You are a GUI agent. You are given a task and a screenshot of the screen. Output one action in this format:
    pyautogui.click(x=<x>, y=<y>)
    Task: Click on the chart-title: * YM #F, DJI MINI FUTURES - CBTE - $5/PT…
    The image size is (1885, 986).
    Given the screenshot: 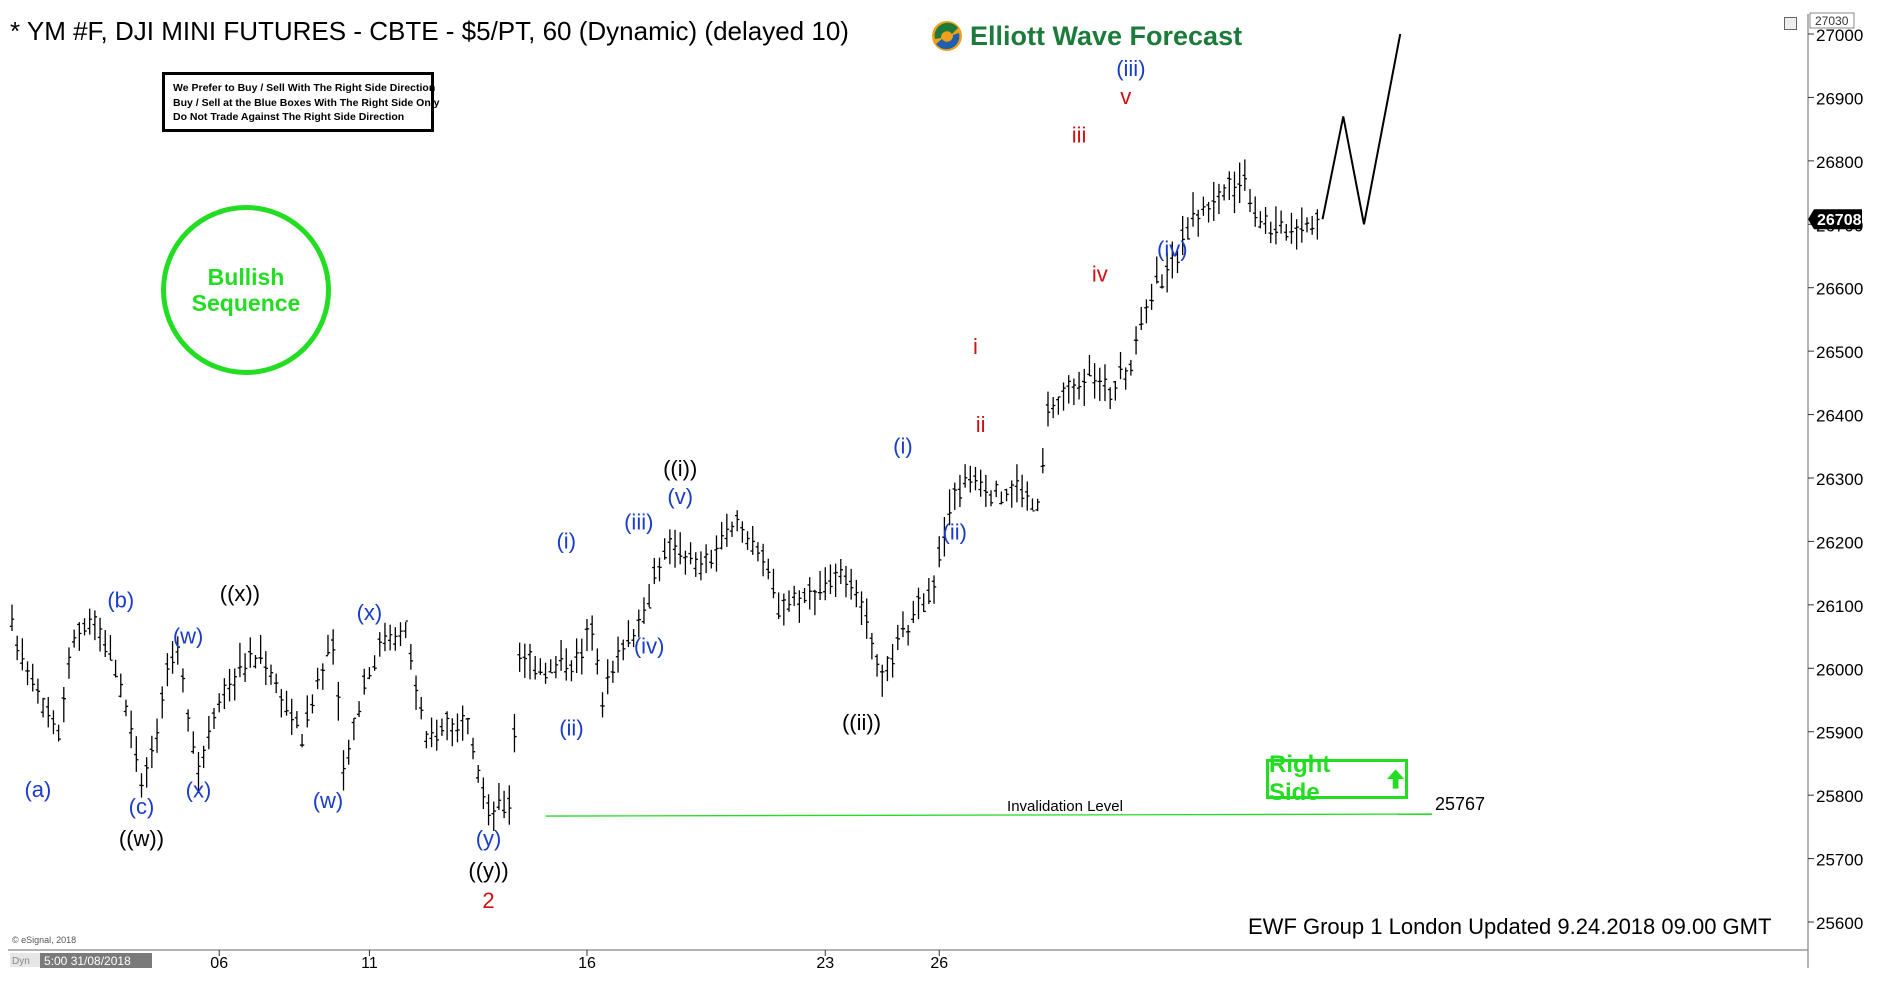 What is the action you would take?
    pyautogui.click(x=429, y=31)
    